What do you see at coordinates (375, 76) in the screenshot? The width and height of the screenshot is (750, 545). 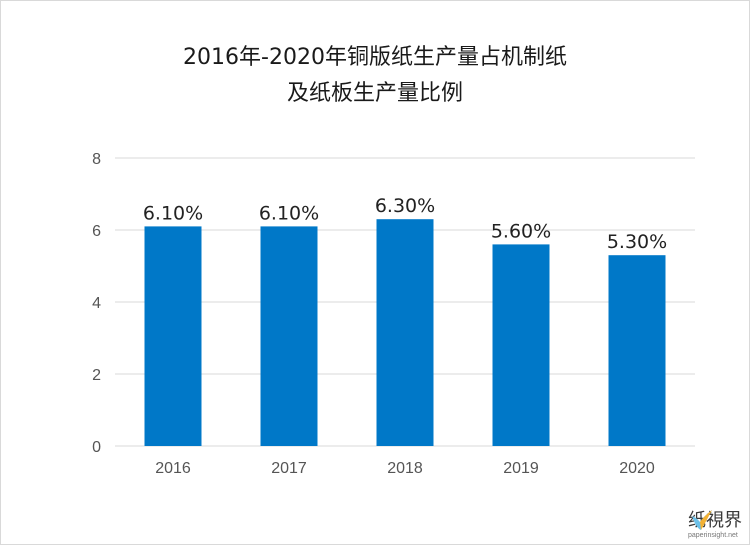 I see `chart-title: 2016年-2020年铜版纸生产量占机制纸 及纸板生产量比例` at bounding box center [375, 76].